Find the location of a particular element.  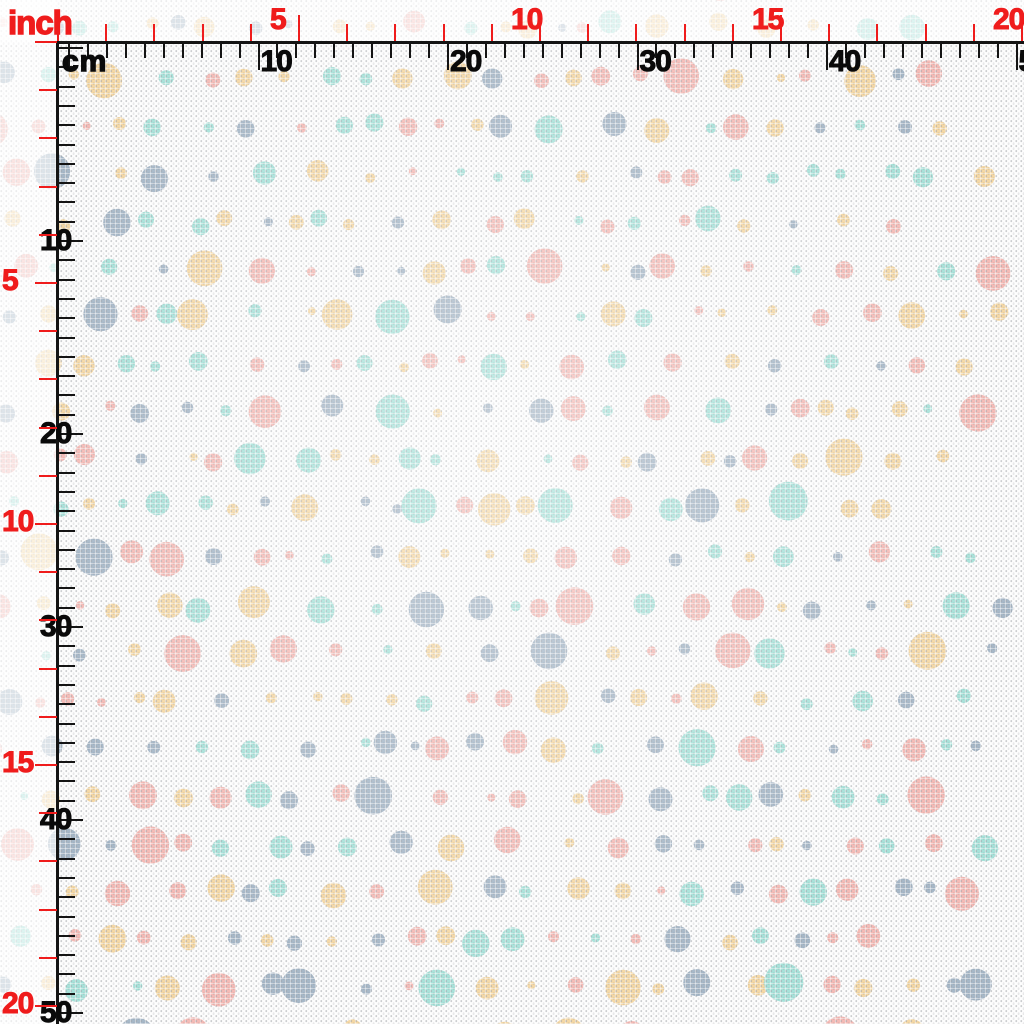

horizontal-ruler-baseline is located at coordinates (540, 42).